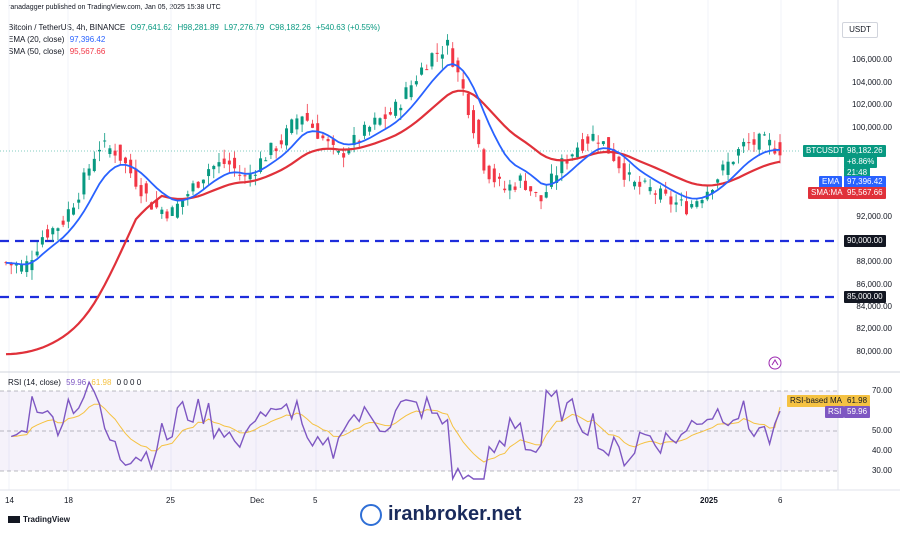 The height and width of the screenshot is (533, 900). What do you see at coordinates (46, 519) in the screenshot?
I see `tv-brand-label: TradingView` at bounding box center [46, 519].